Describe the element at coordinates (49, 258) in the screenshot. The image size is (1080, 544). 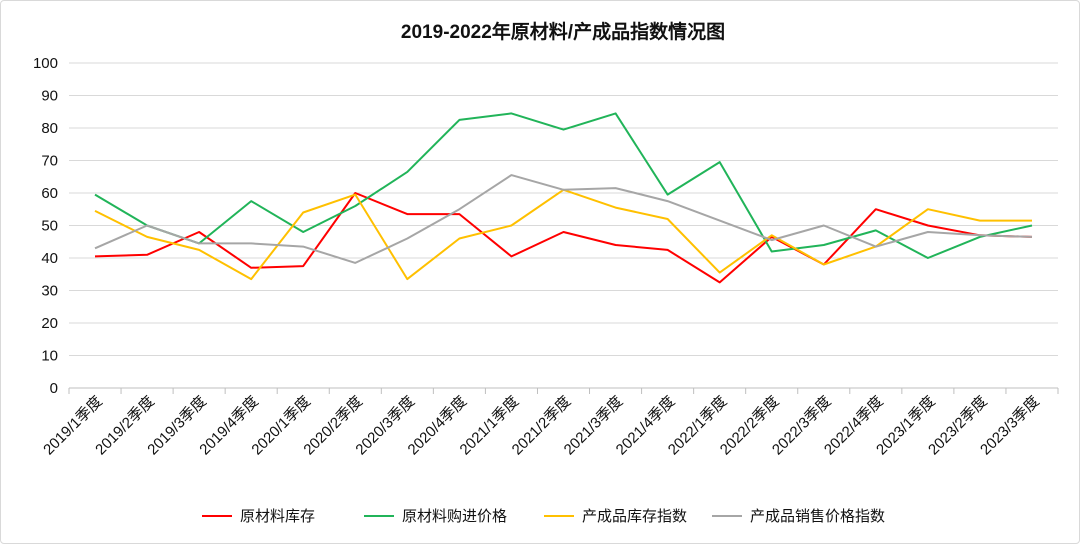
I see `y-tick-label: 40` at that location.